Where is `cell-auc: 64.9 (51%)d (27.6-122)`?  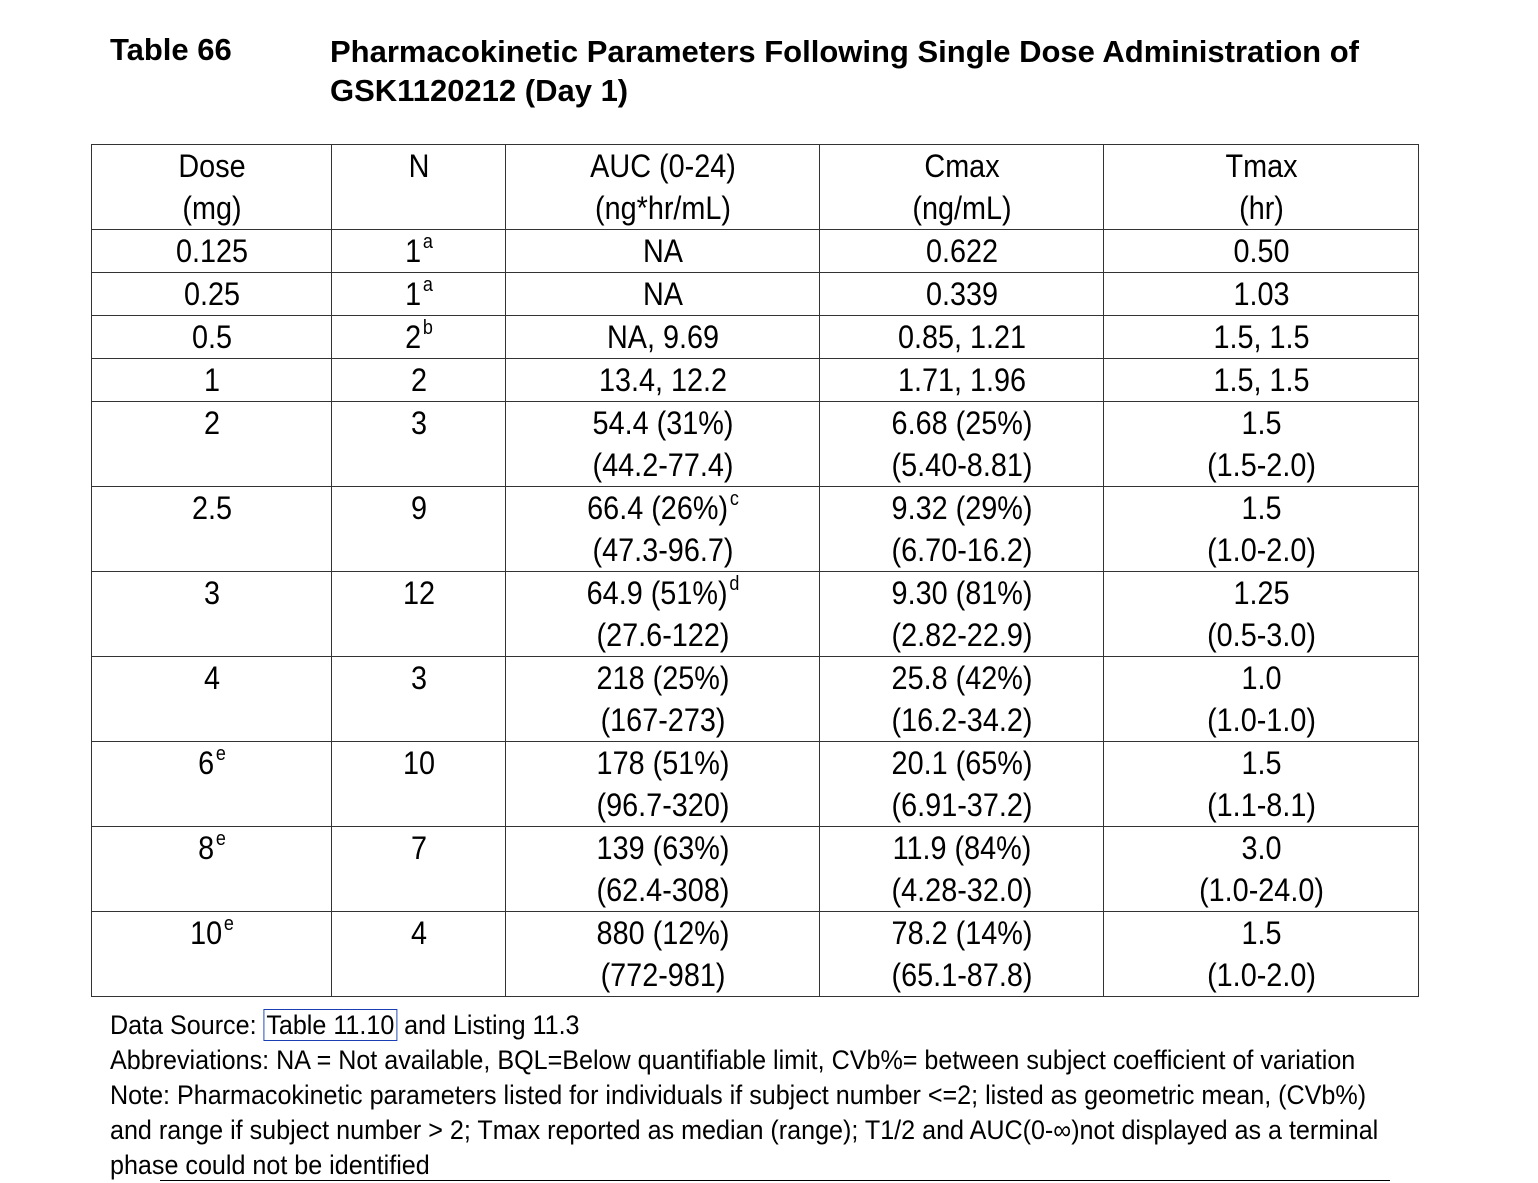
cell-auc: 64.9 (51%)d (27.6-122) is located at coordinates (662, 614).